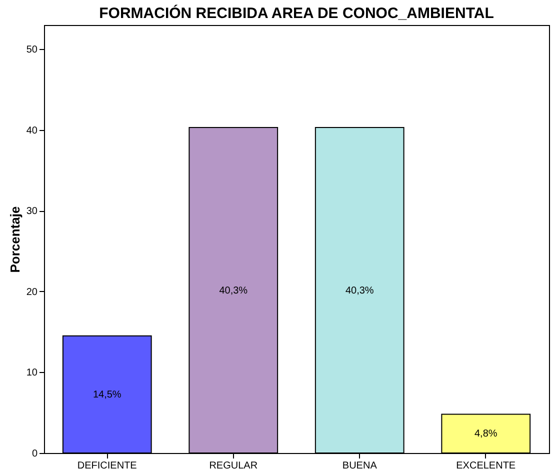 The image size is (553, 474). I want to click on y-tick-label: 30, so click(32, 212).